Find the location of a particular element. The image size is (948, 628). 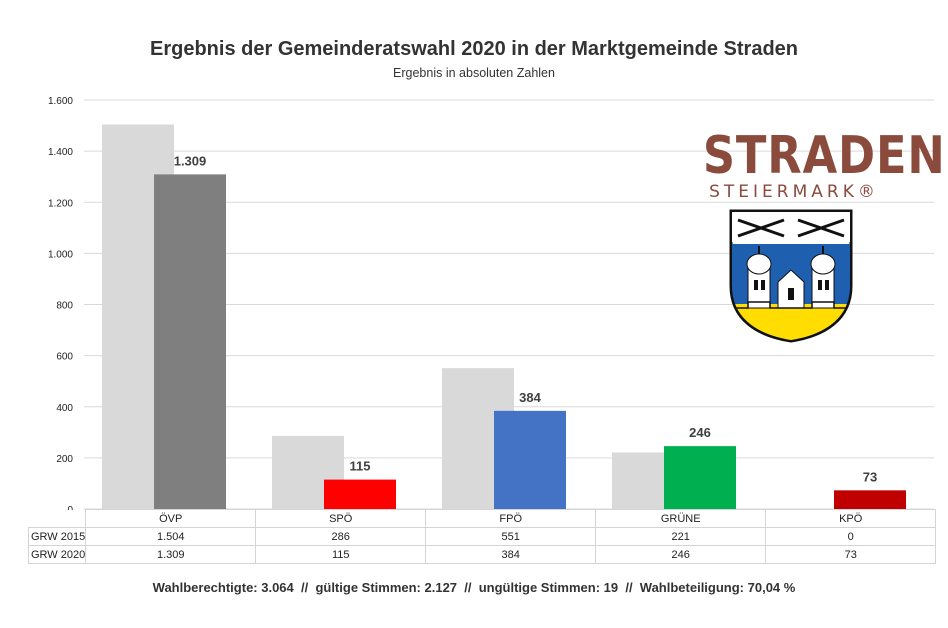

table-header-row: ÖVP SPÖ FPÖ GRÜNE KPÖ is located at coordinates (483, 518).